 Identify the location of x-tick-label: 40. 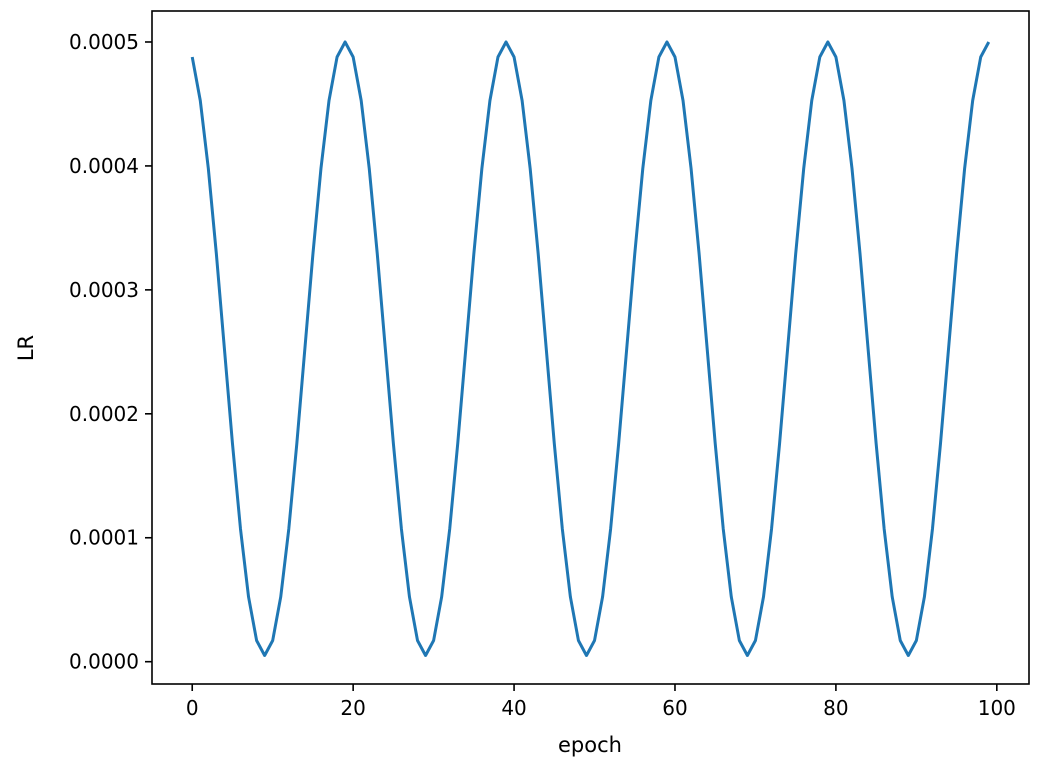
(513, 708).